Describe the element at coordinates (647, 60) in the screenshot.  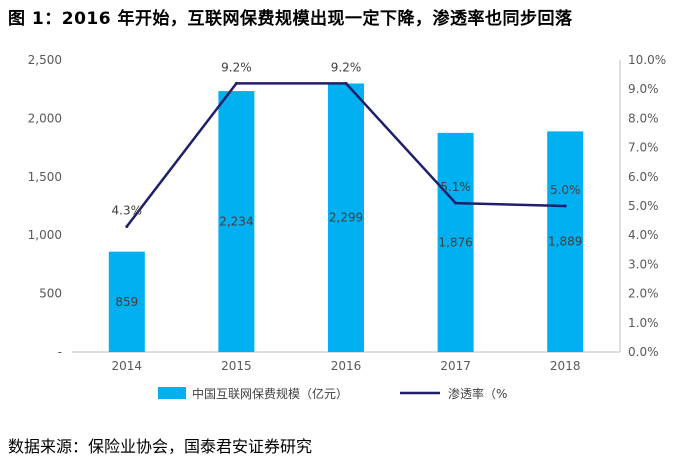
I see `y2-tick-label: 10.0%` at that location.